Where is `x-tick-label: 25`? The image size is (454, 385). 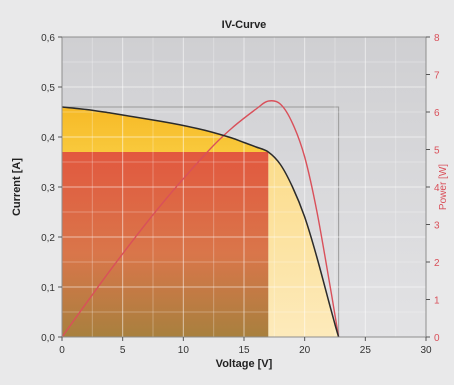 x-tick-label: 25 is located at coordinates (366, 350).